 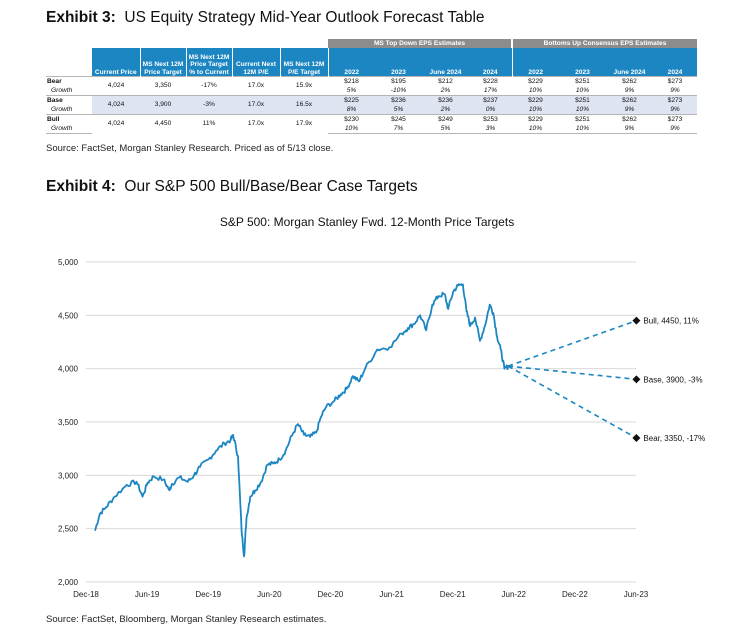 What do you see at coordinates (351, 119) in the screenshot?
I see `table-cell: $230` at bounding box center [351, 119].